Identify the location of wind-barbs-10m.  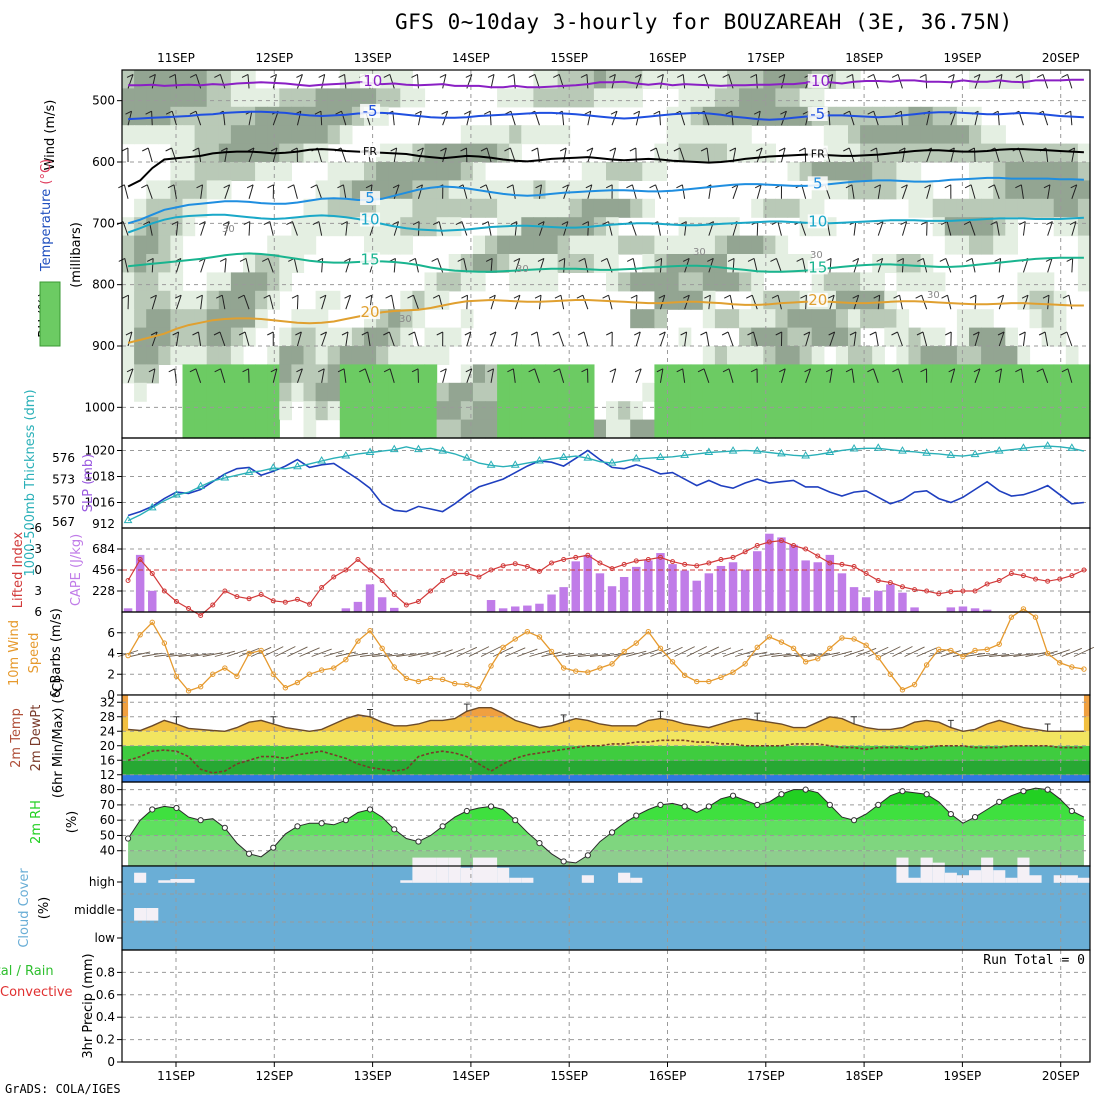
(606, 651).